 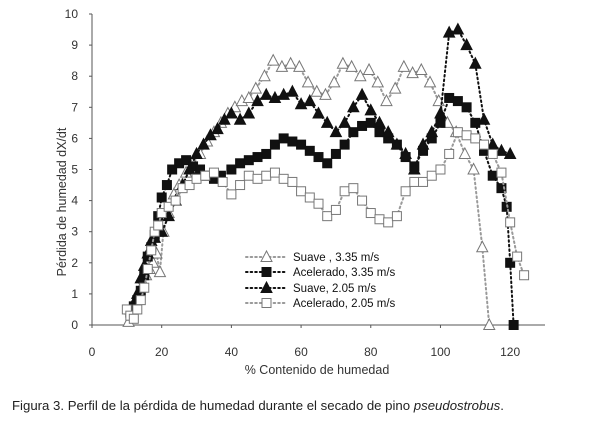 What do you see at coordinates (336, 258) in the screenshot?
I see `legend-label: Suave , 3.35 m/s` at bounding box center [336, 258].